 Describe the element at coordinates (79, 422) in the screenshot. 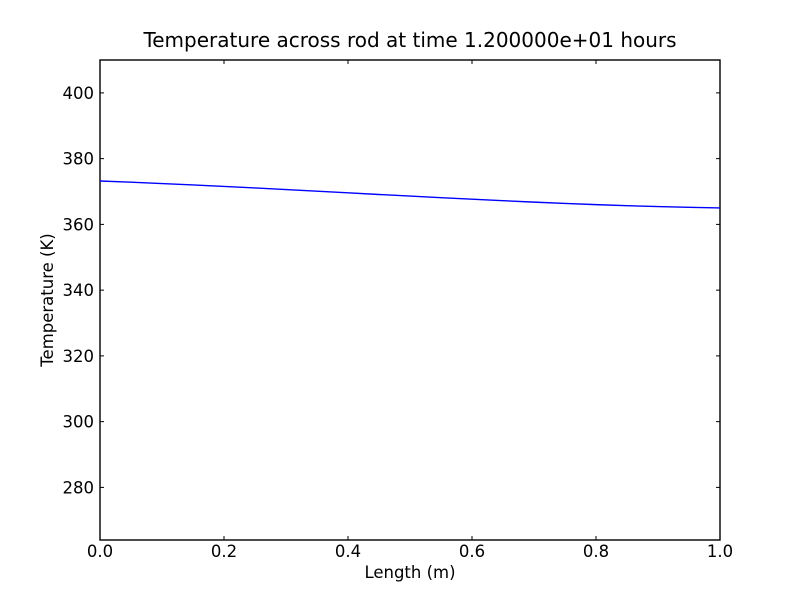

I see `y-tick-label: 300` at that location.